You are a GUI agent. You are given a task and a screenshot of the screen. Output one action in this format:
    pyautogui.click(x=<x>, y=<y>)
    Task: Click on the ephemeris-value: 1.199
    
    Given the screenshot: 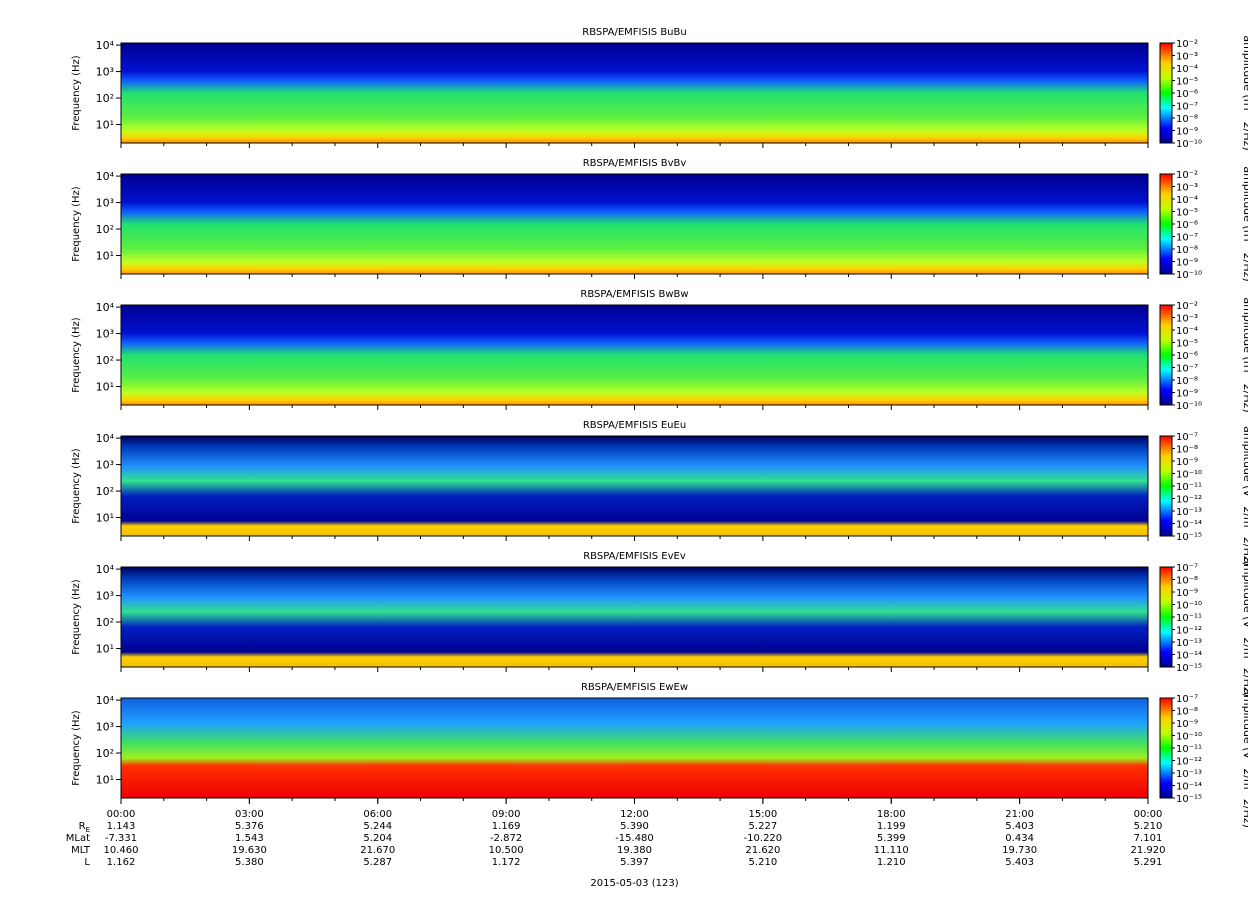 What is the action you would take?
    pyautogui.click(x=891, y=826)
    